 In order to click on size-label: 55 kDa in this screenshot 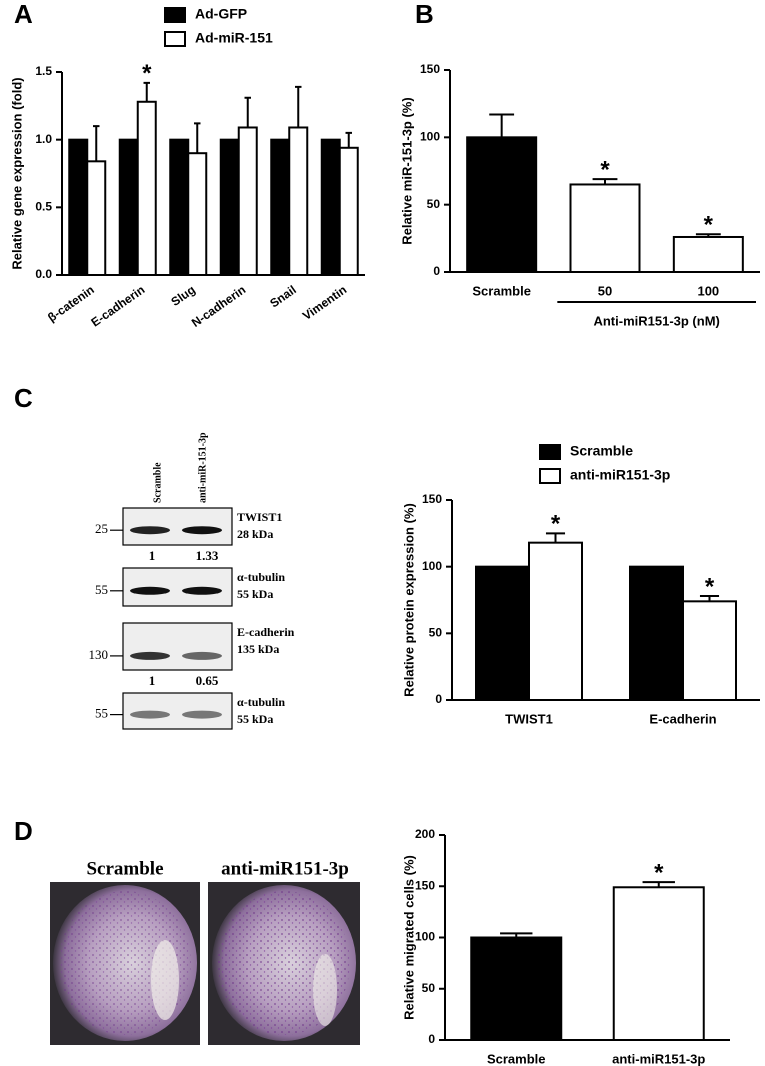, I will do `click(255, 594)`.